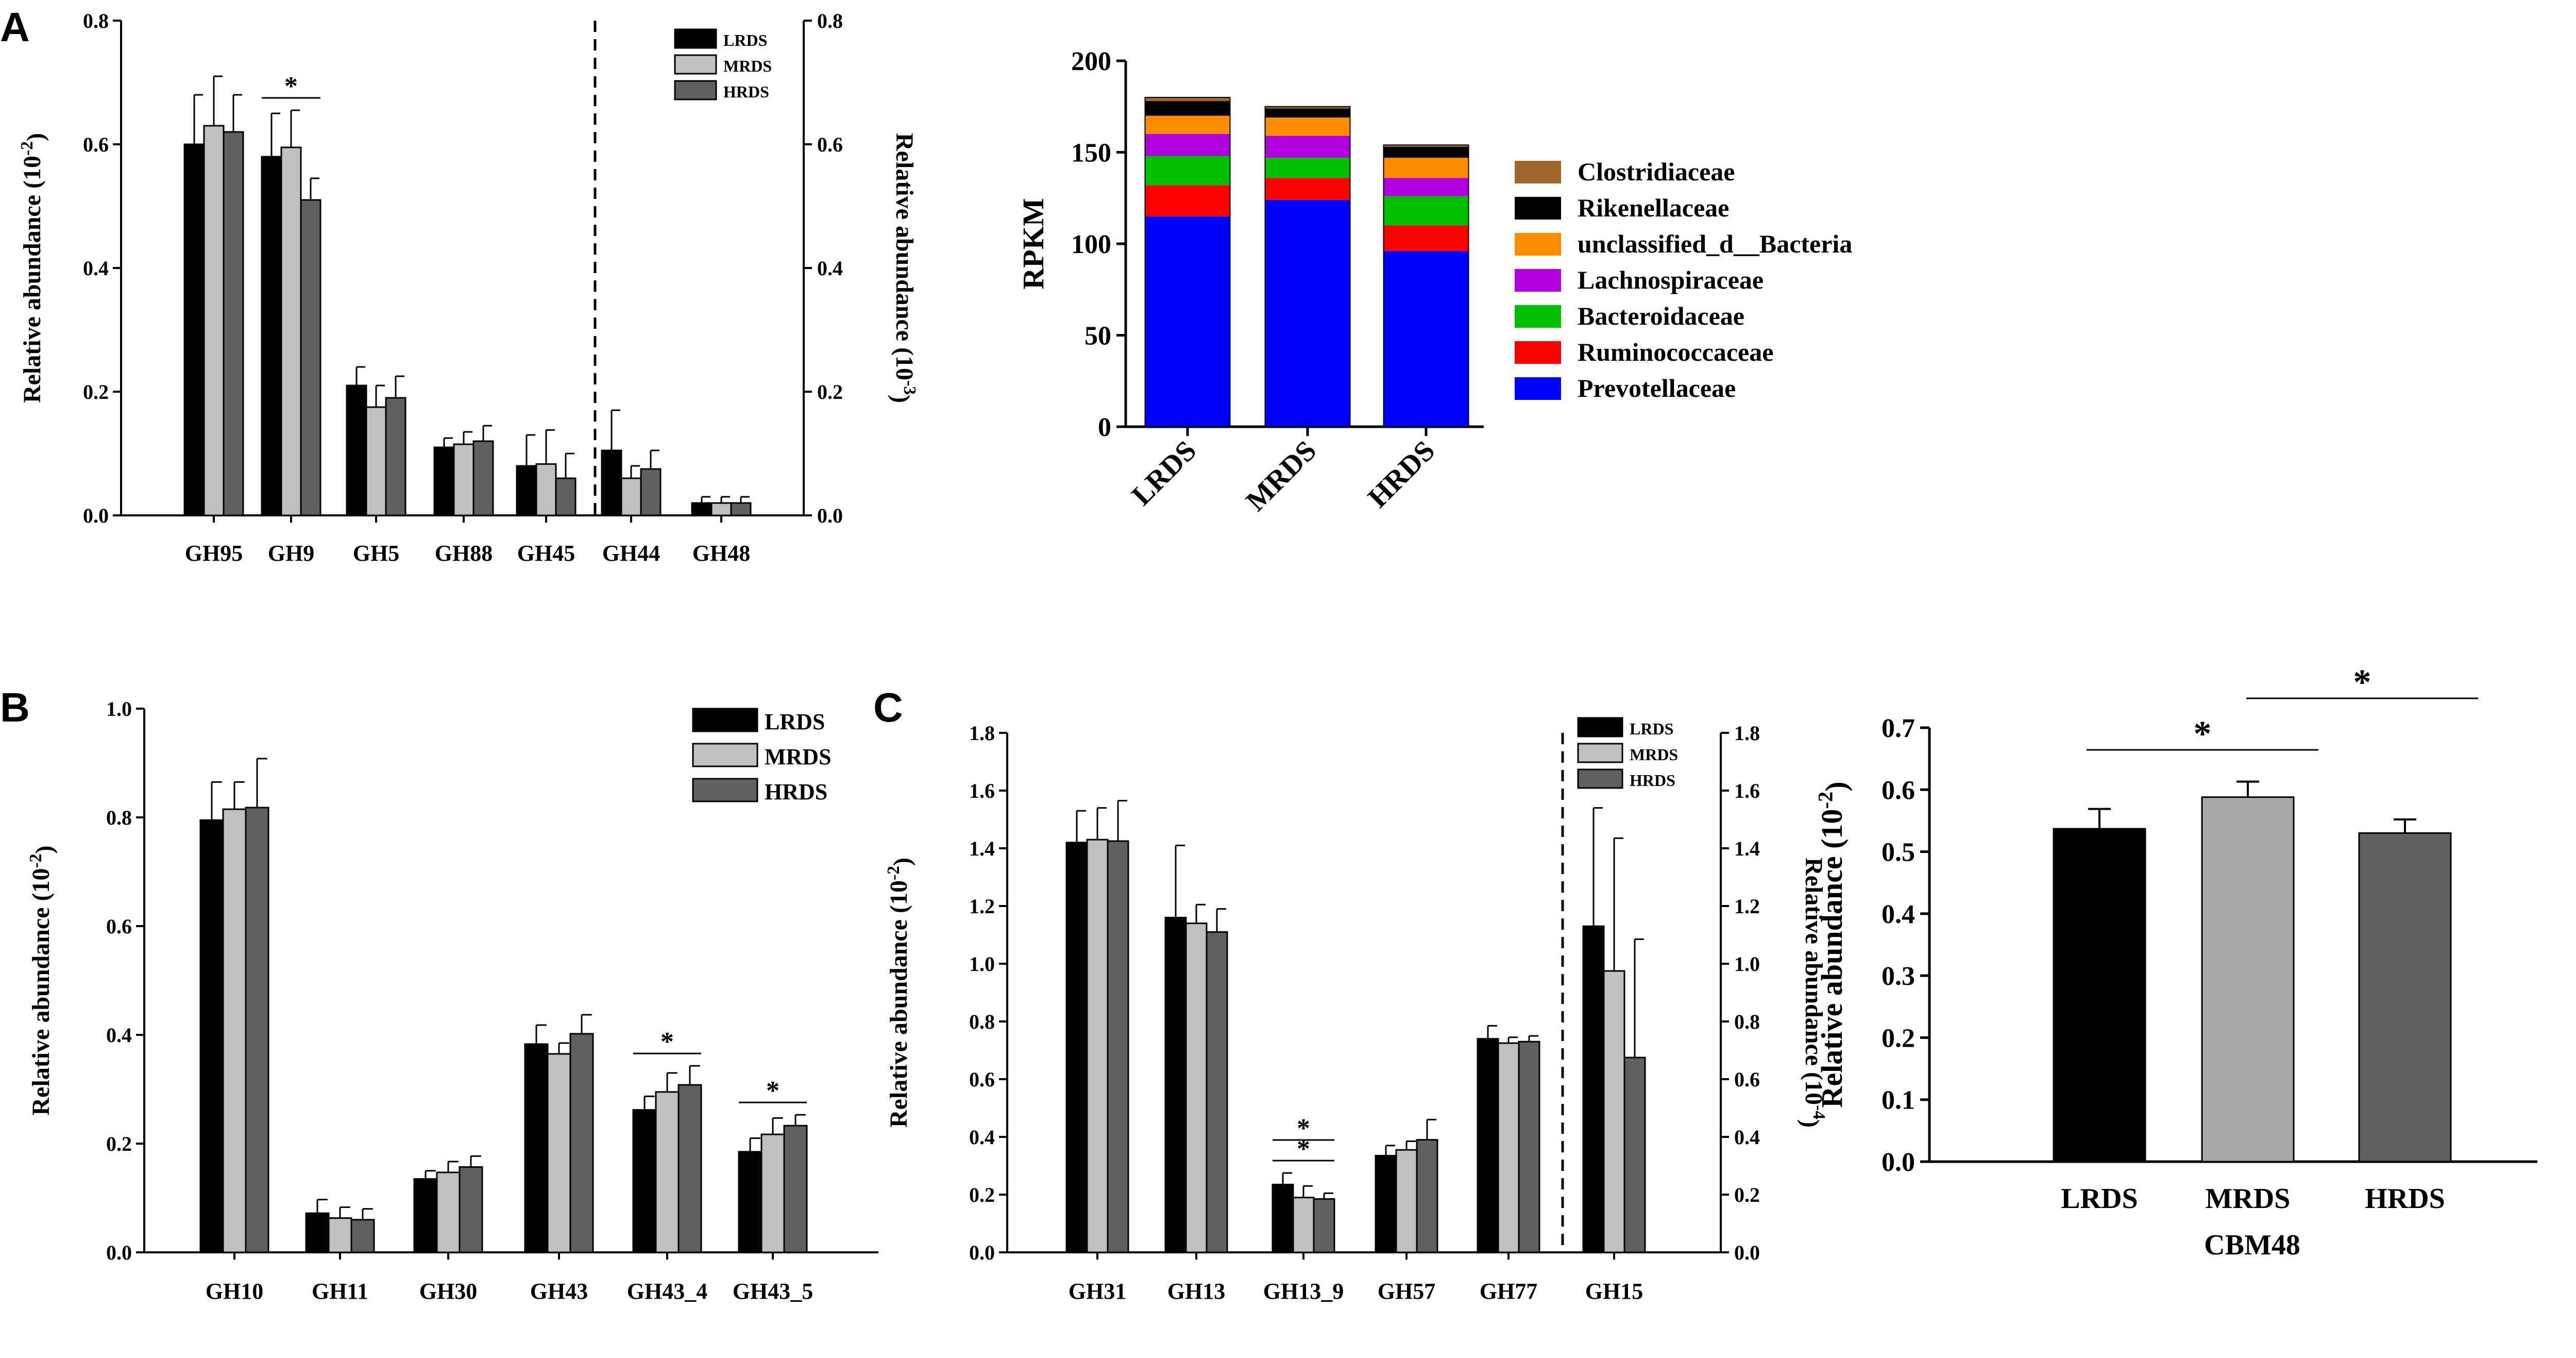 The height and width of the screenshot is (1358, 2576). I want to click on y-axis-title-sup: -2, so click(1825, 800).